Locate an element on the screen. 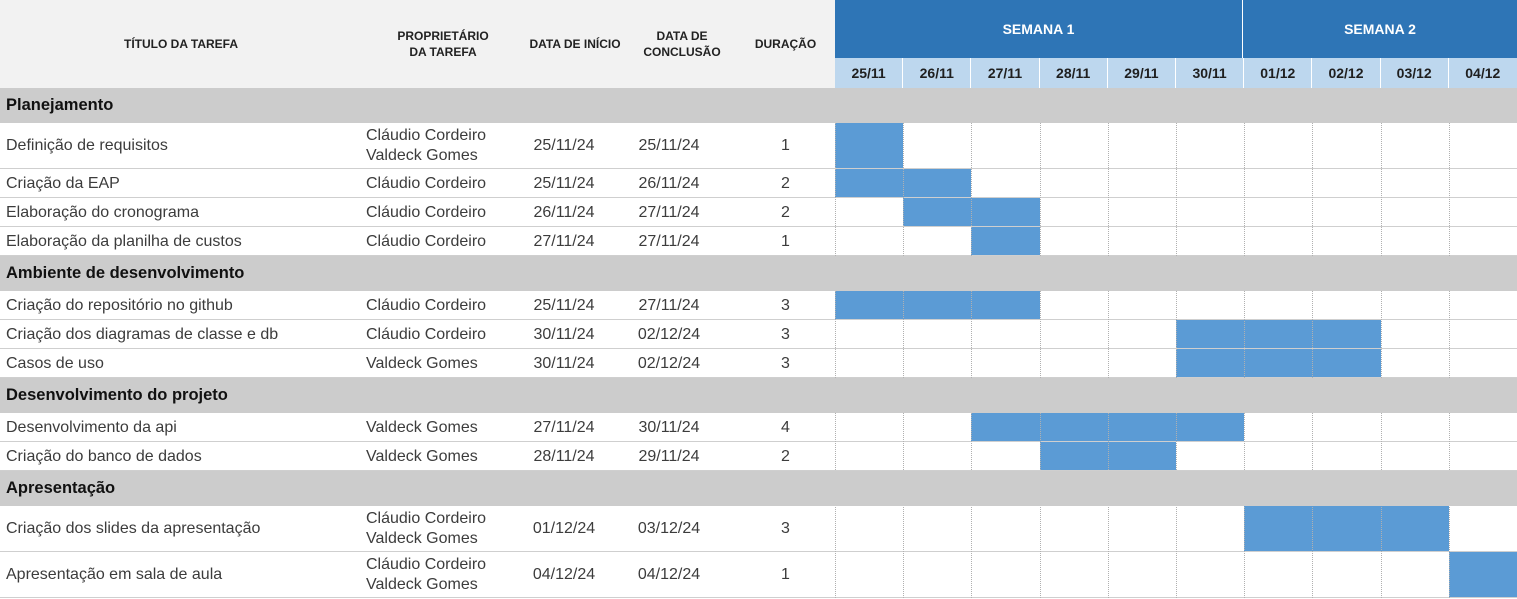 This screenshot has width=1517, height=599. task-end-date: 02/12/24 is located at coordinates (669, 363).